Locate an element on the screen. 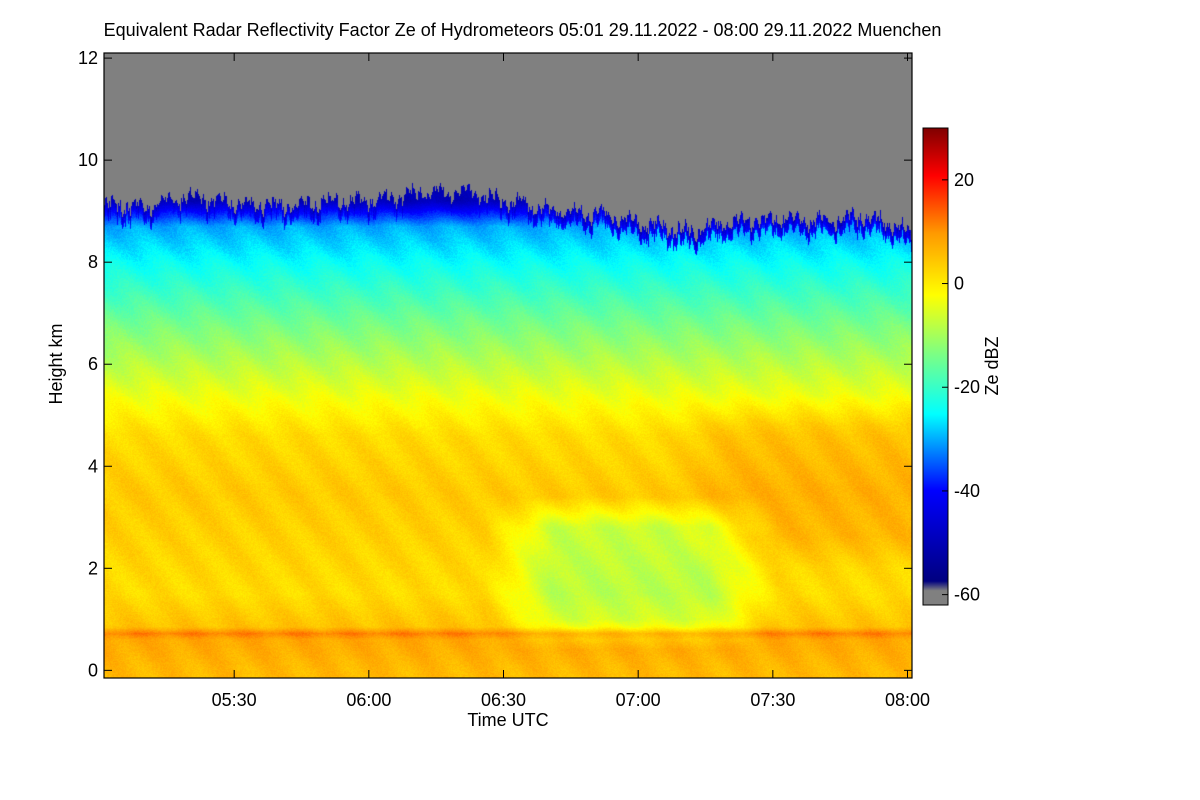 This screenshot has height=800, width=1200. colorbar-tick-label: -20 is located at coordinates (967, 387).